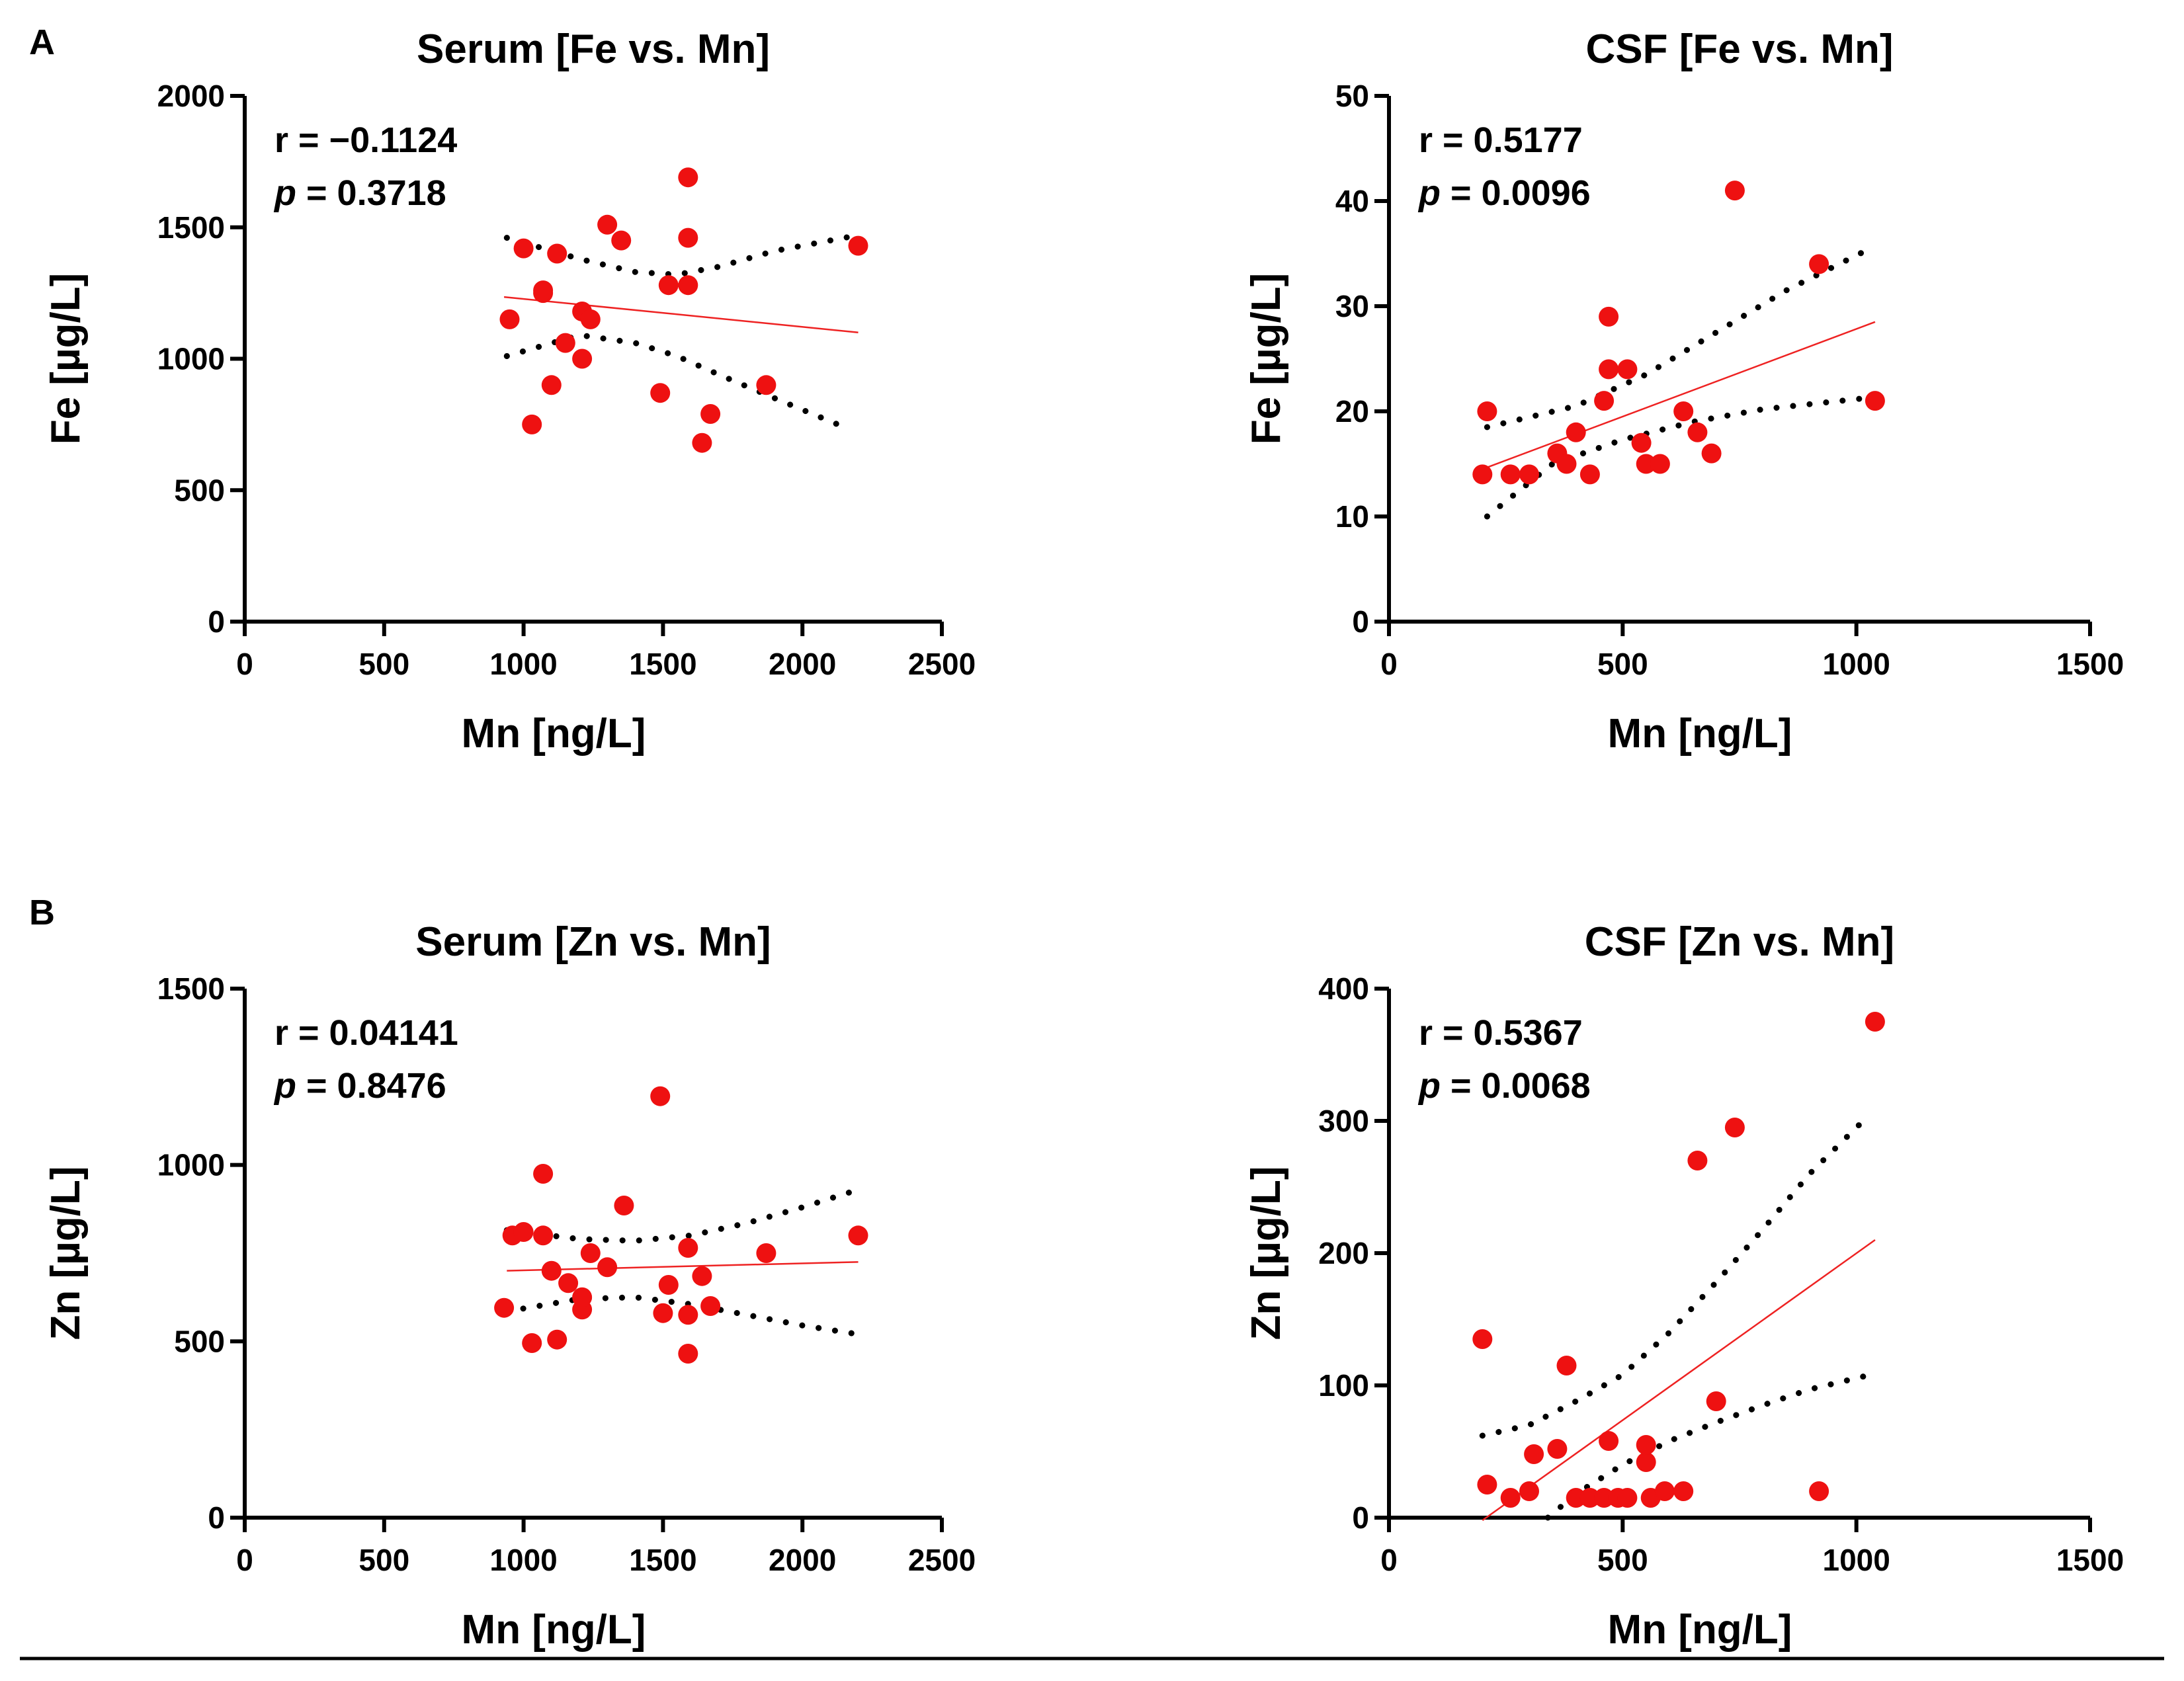  I want to click on chart-3-x-tick-label-1: 500, so click(1622, 1560).